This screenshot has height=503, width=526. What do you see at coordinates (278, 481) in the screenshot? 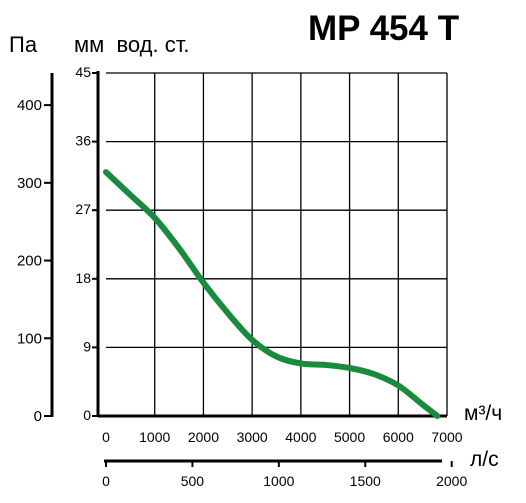
I see `ls-tick-label: 1000` at bounding box center [278, 481].